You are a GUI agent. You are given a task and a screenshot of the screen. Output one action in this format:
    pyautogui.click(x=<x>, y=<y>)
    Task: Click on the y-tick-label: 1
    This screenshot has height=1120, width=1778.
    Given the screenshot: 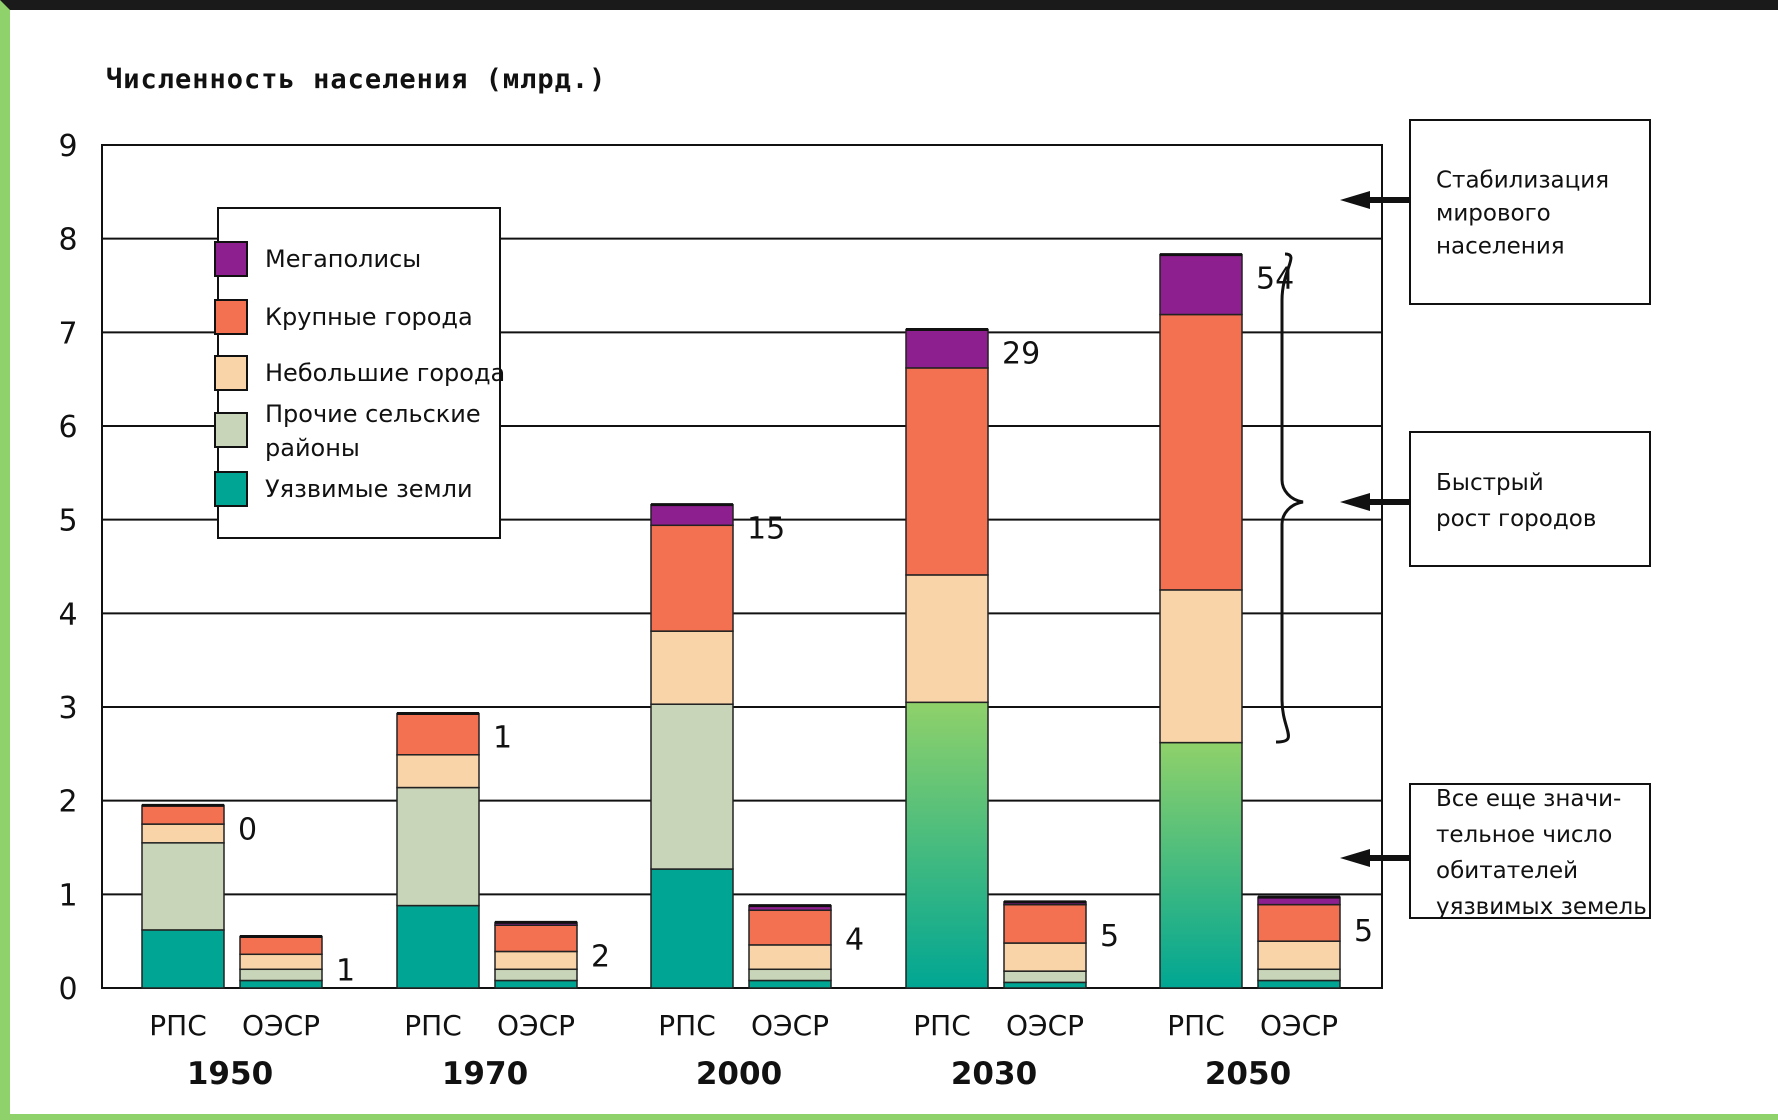 What is the action you would take?
    pyautogui.click(x=67, y=895)
    